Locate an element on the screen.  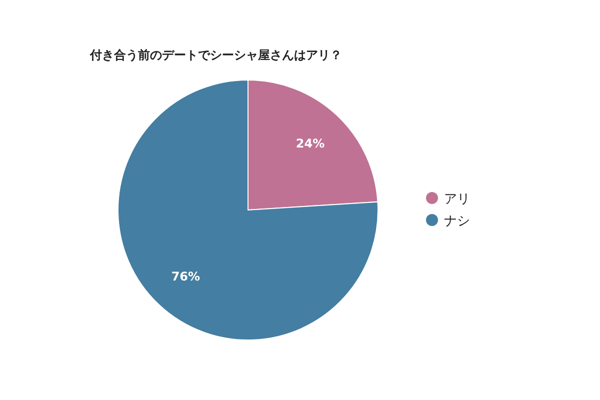
legend-label: アリ is located at coordinates (457, 199).